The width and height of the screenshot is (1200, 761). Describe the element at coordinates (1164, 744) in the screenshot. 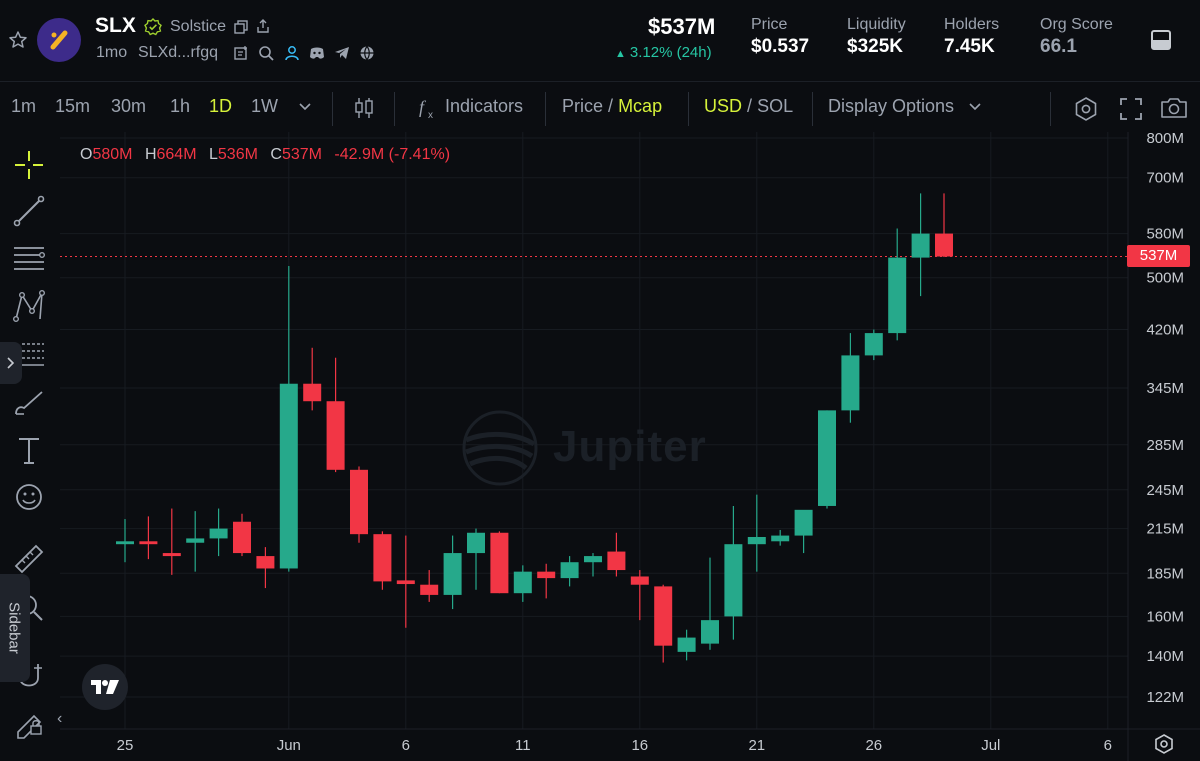

I see `axis-settings-icon` at that location.